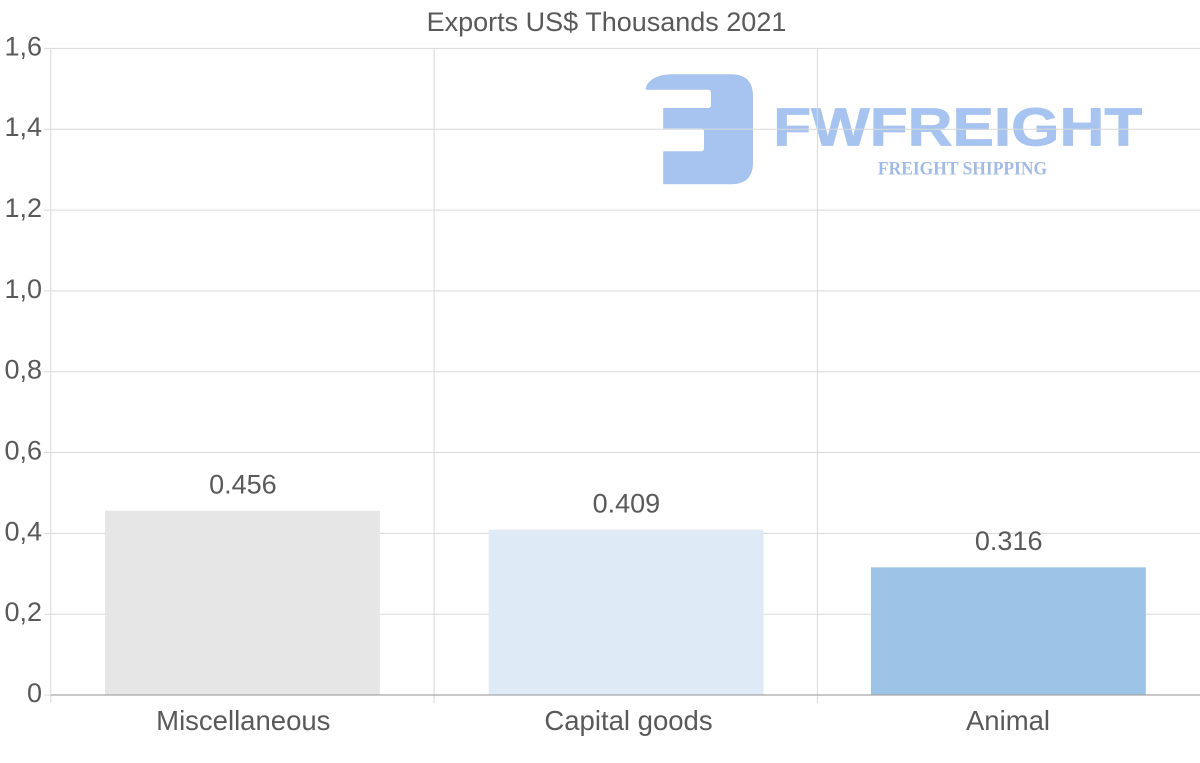 The image size is (1200, 763). Describe the element at coordinates (607, 22) in the screenshot. I see `svg-text: Exports US$ Thousands 2021` at that location.